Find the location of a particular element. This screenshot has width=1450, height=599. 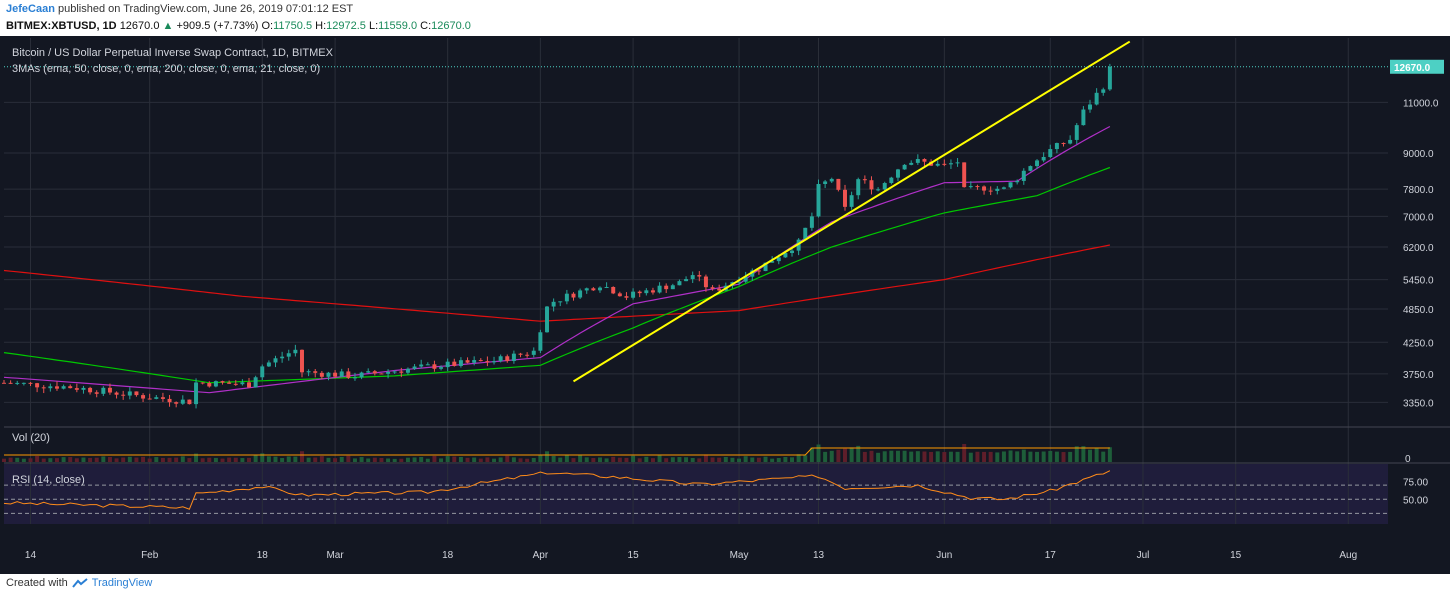

time-tick-label: 17 is located at coordinates (1051, 555).